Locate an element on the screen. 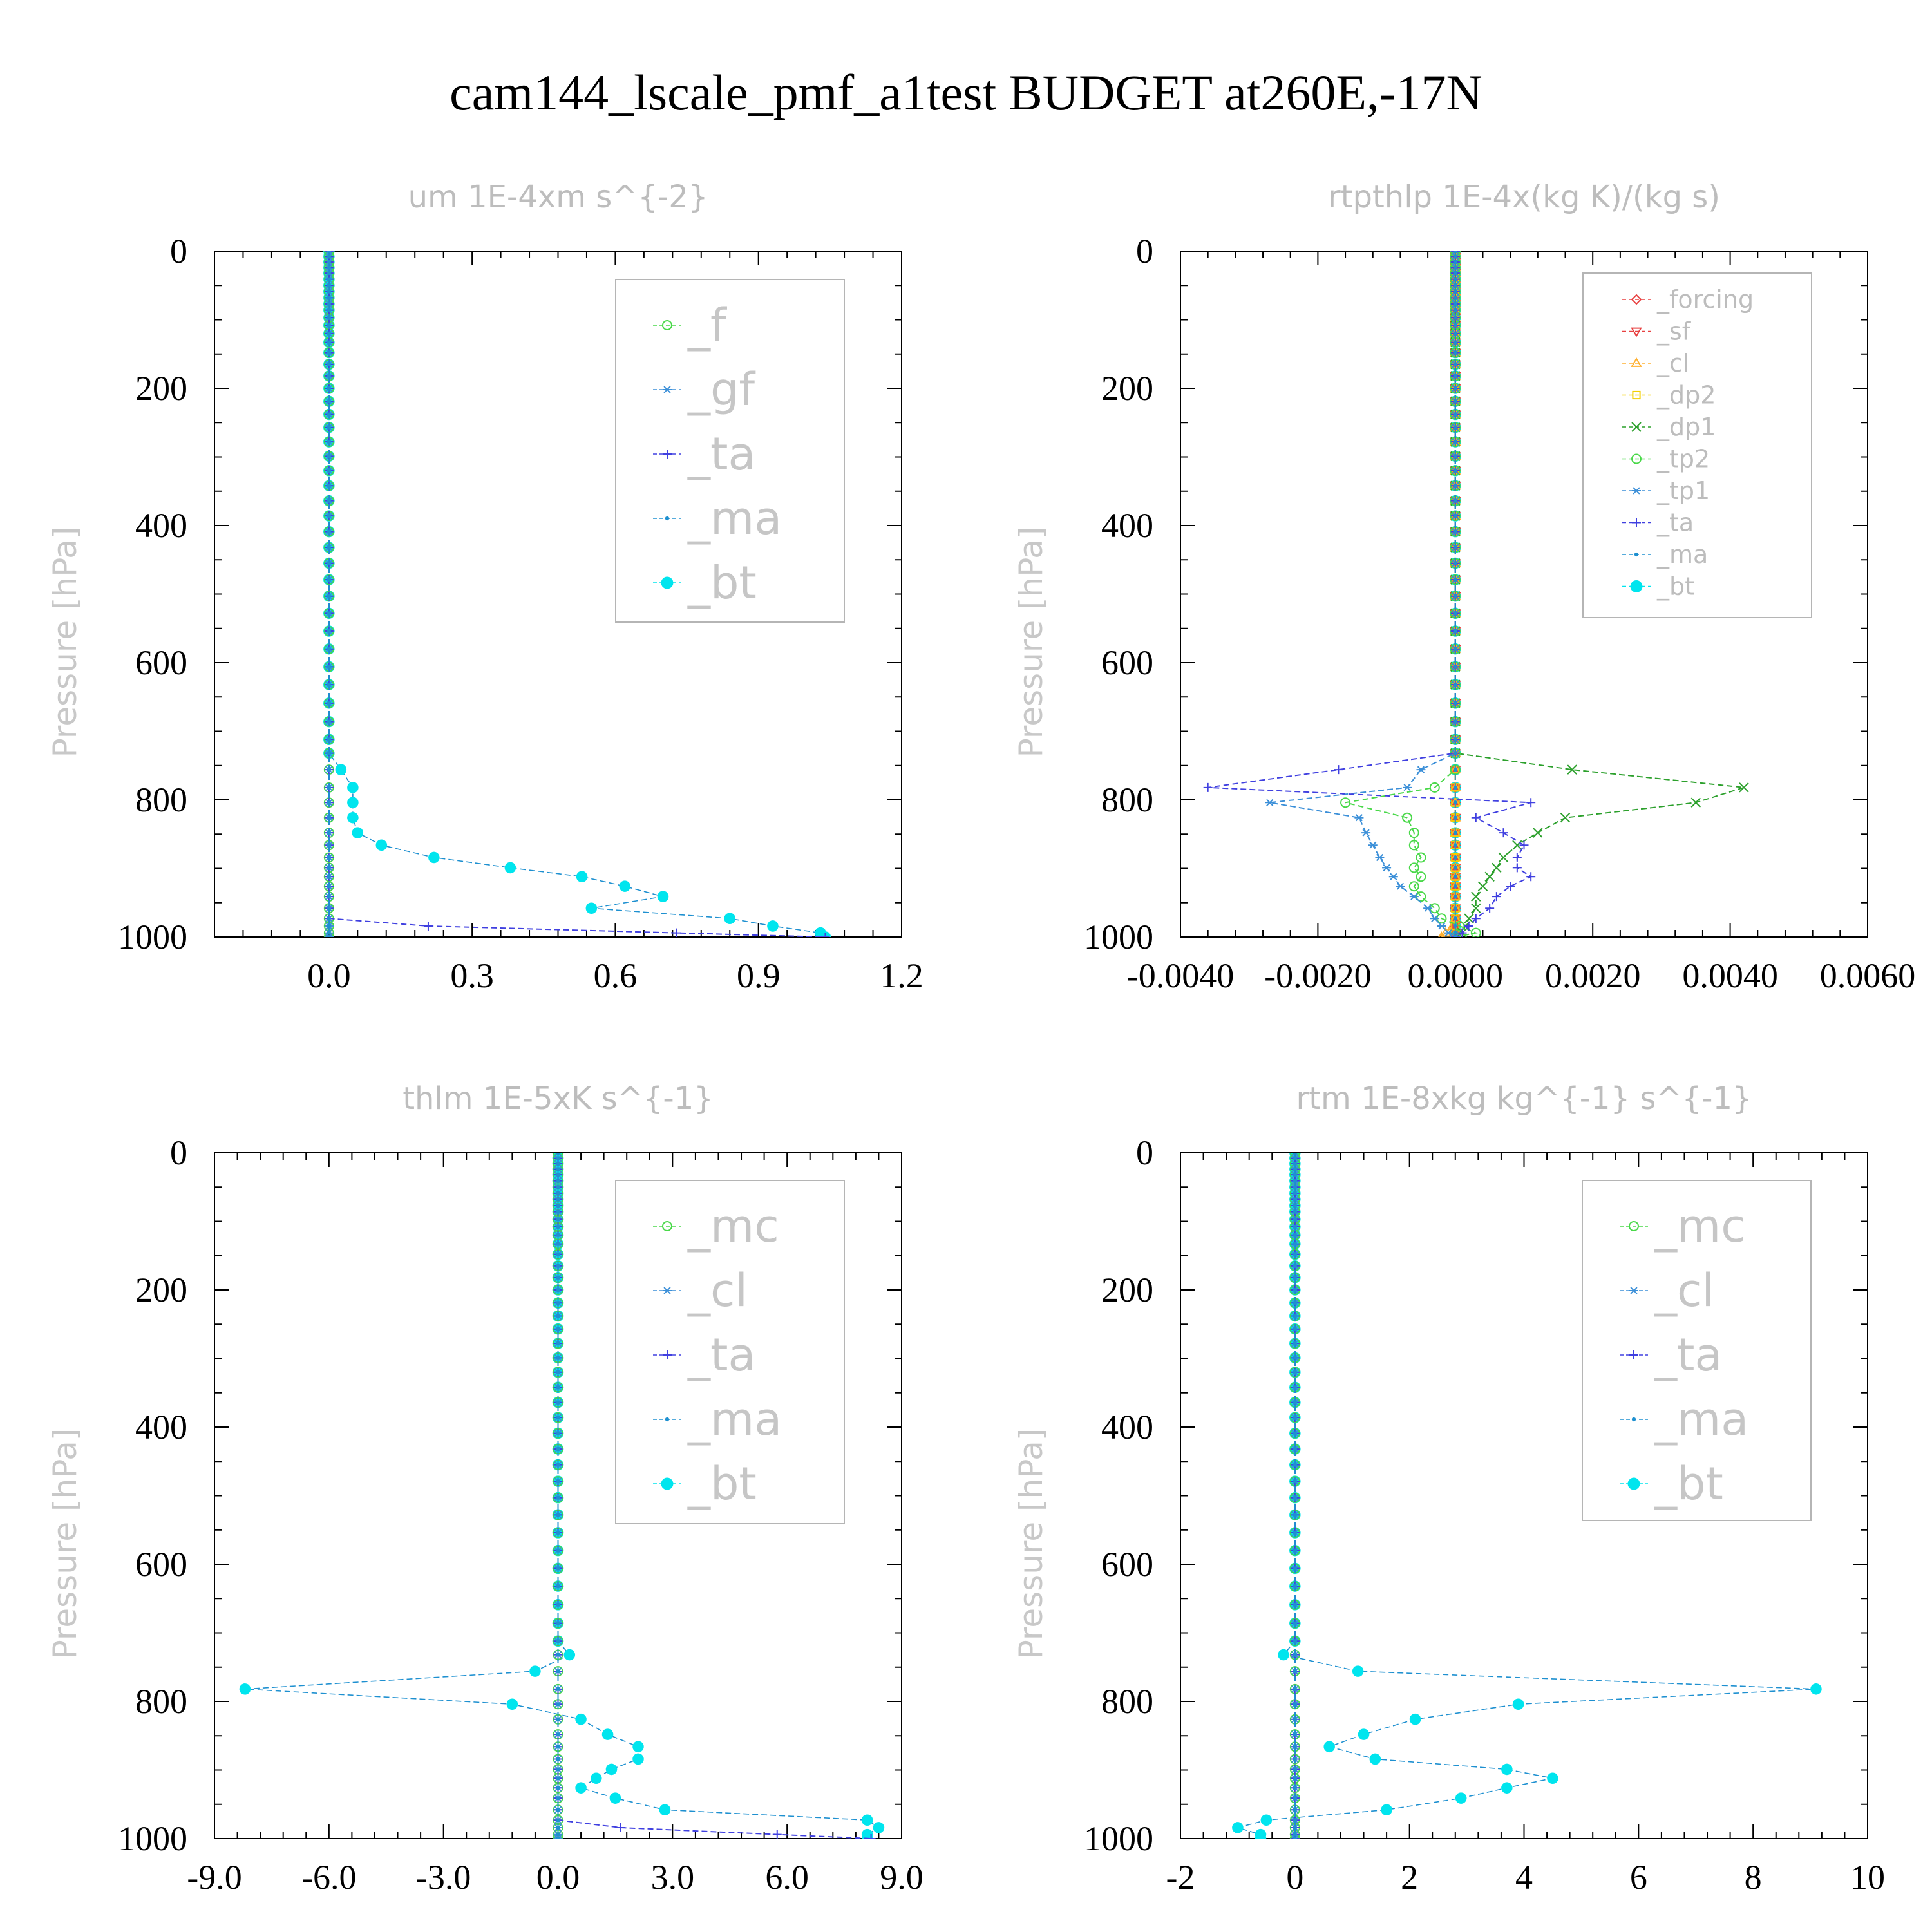 This screenshot has width=1932, height=1932. data-point-cl is located at coordinates (558, 1837).